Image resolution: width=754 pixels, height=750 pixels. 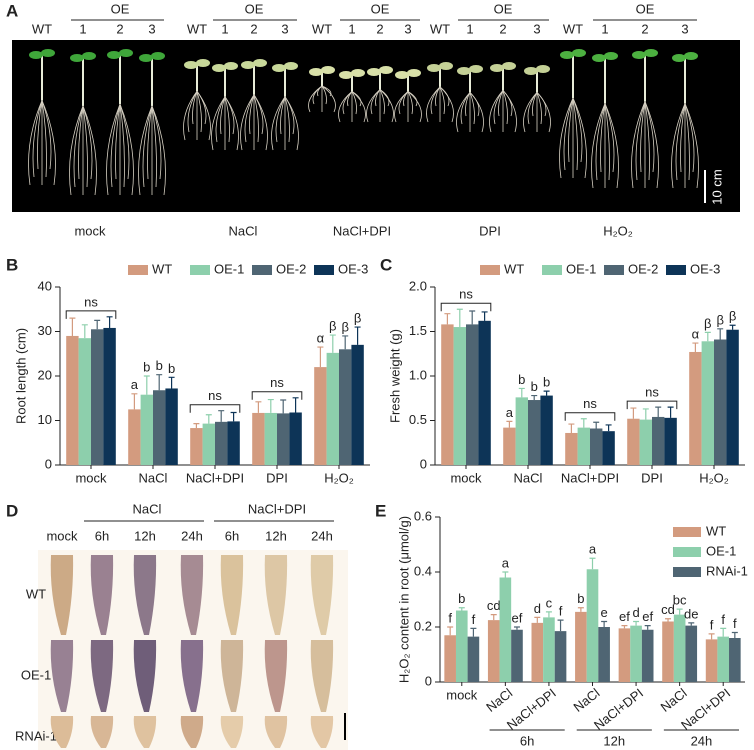 What do you see at coordinates (643, 268) in the screenshot?
I see `legend-label: OE-2` at bounding box center [643, 268].